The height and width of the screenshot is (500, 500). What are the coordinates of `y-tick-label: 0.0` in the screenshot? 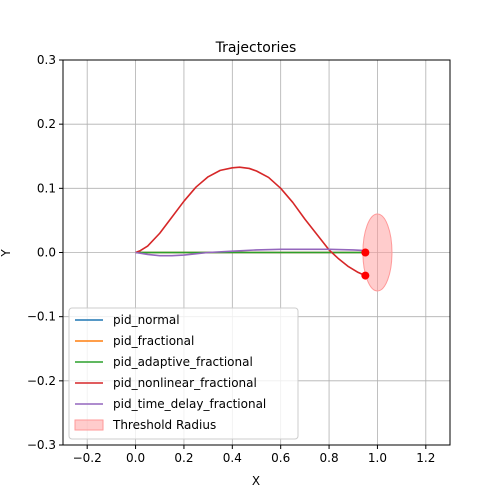 It's located at (46, 253).